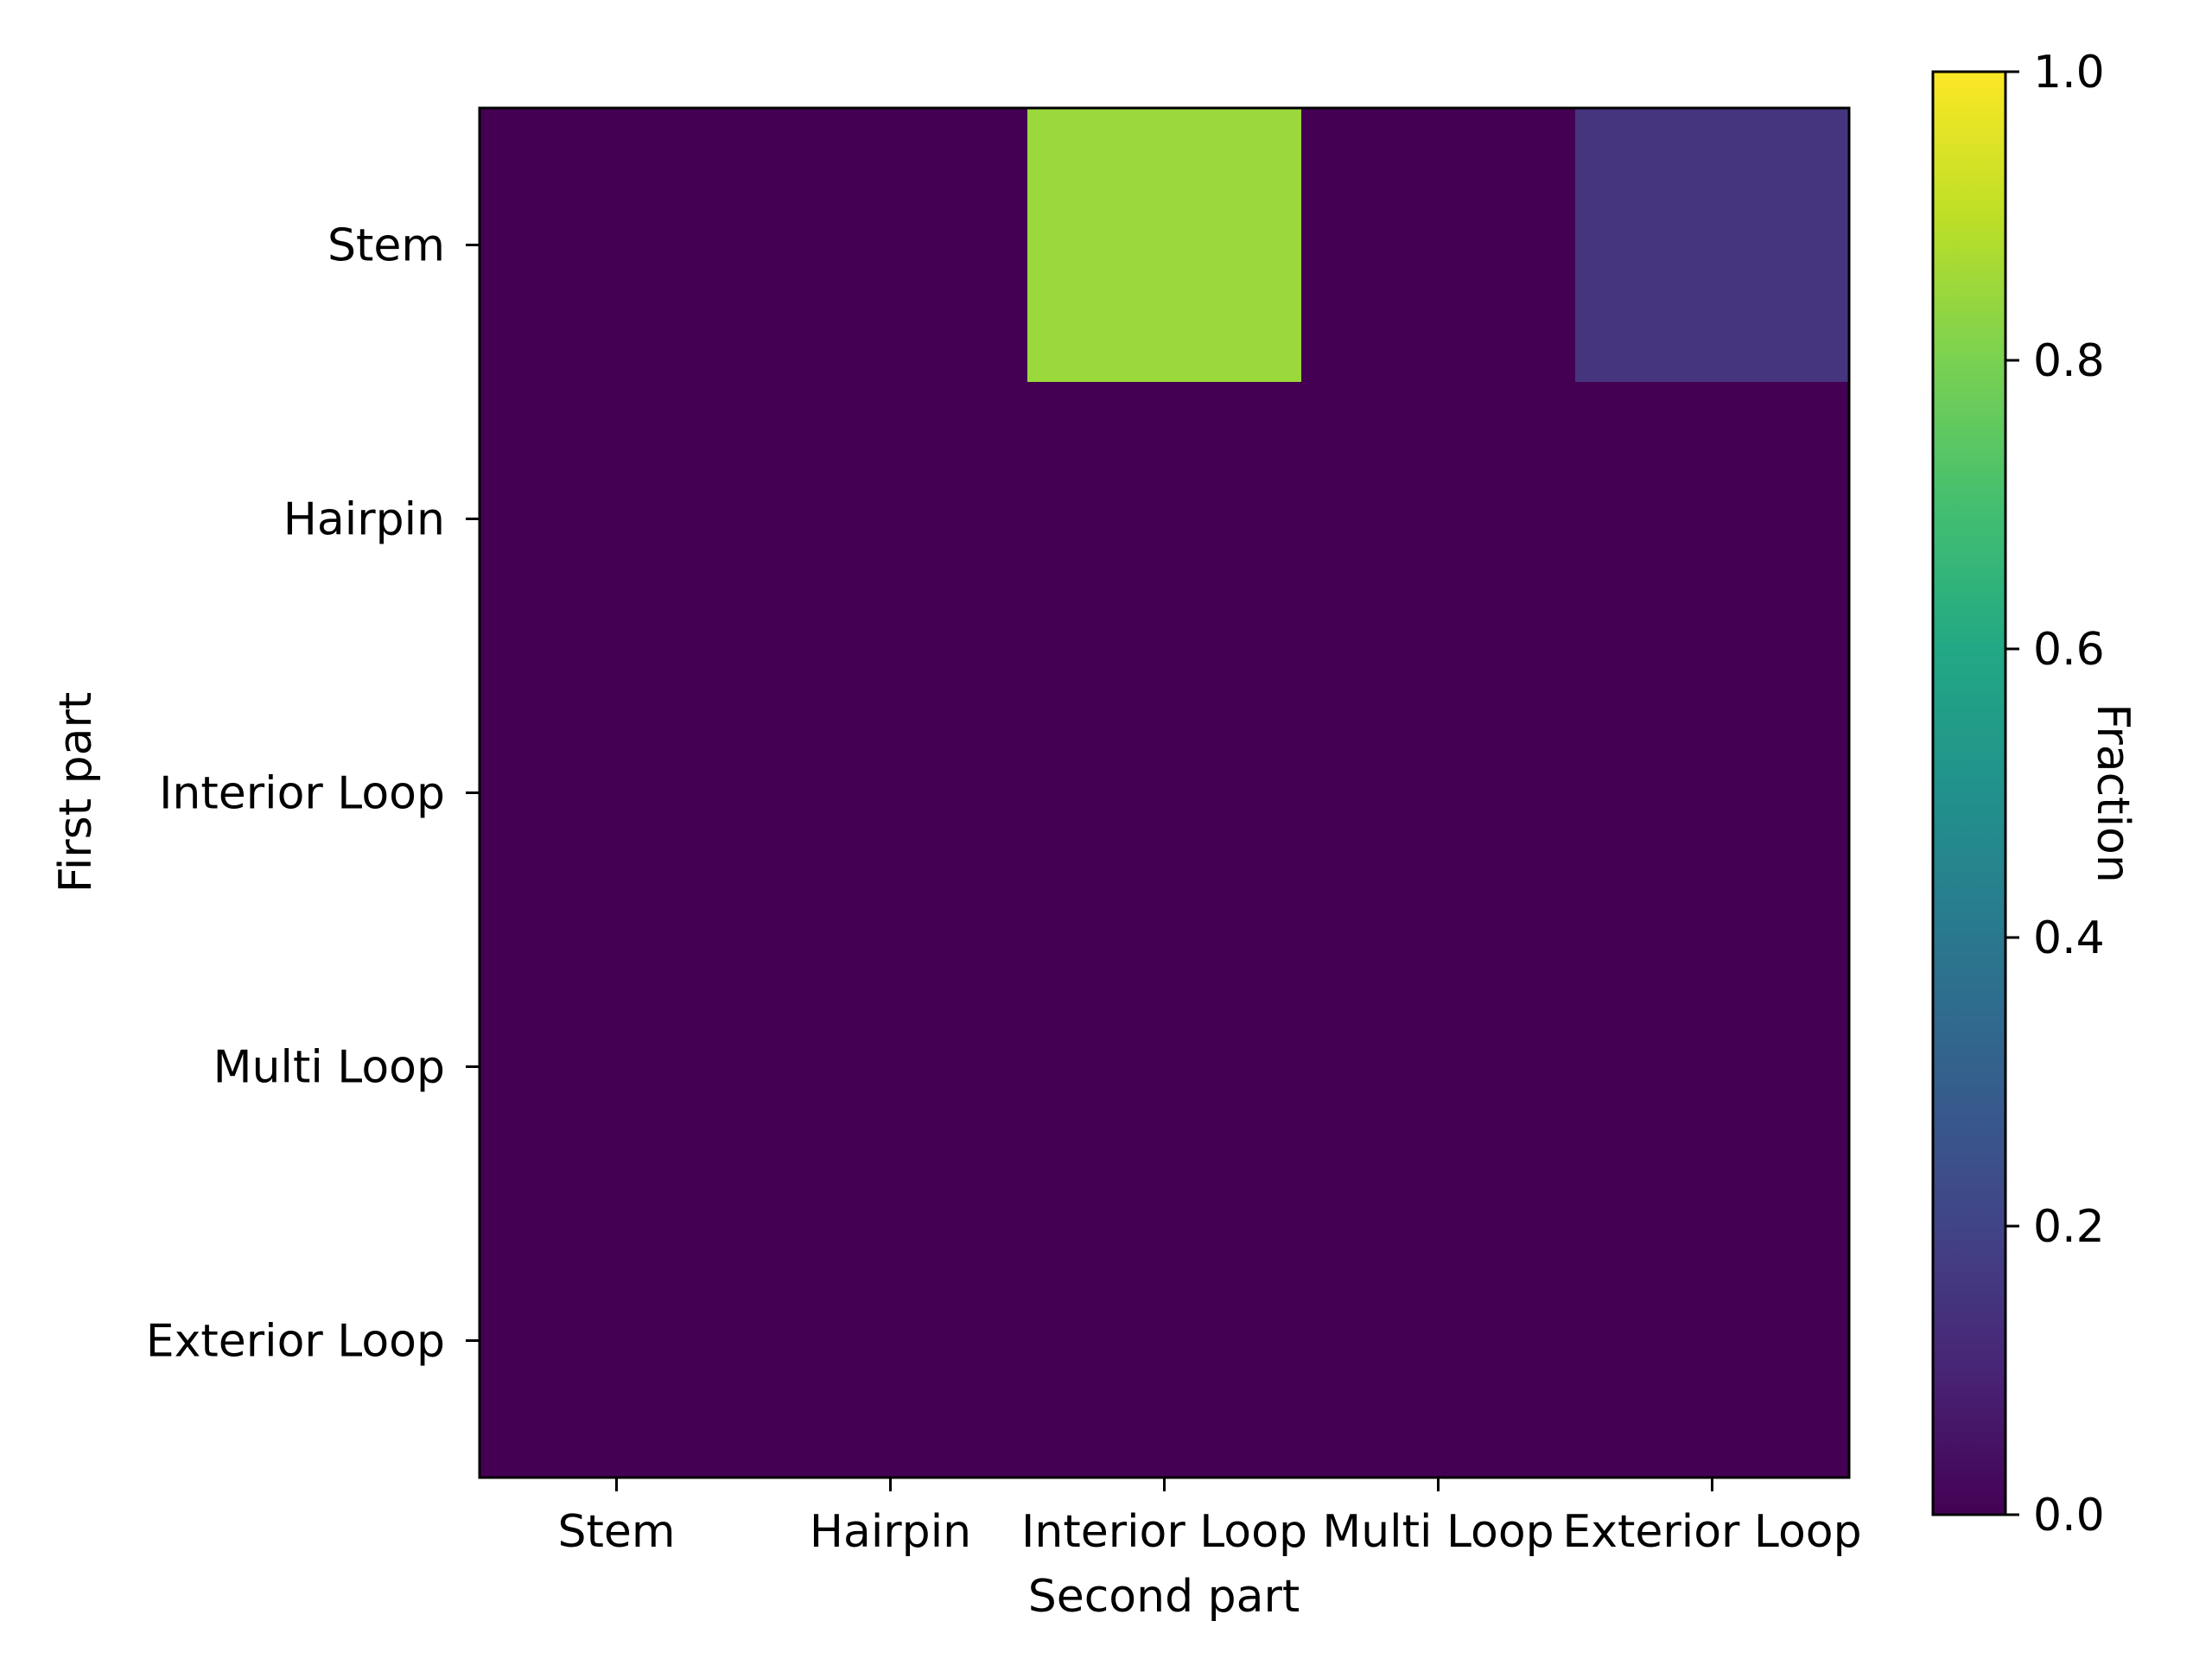 The height and width of the screenshot is (1659, 2212). What do you see at coordinates (2069, 938) in the screenshot?
I see `colorbar-tick-label: 0.4` at bounding box center [2069, 938].